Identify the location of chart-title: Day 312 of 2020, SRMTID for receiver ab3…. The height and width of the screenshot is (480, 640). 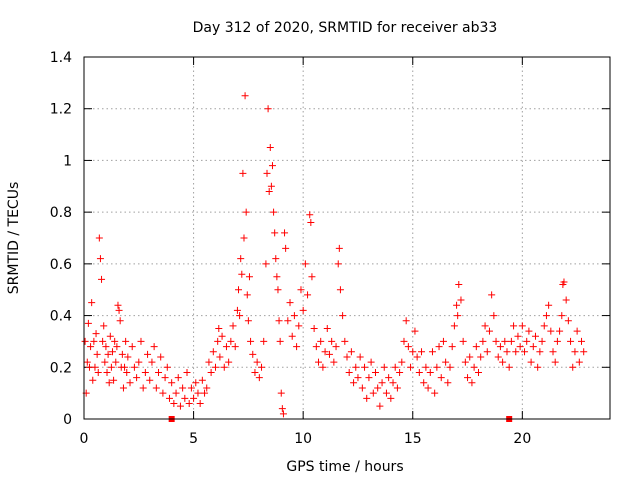
(345, 28).